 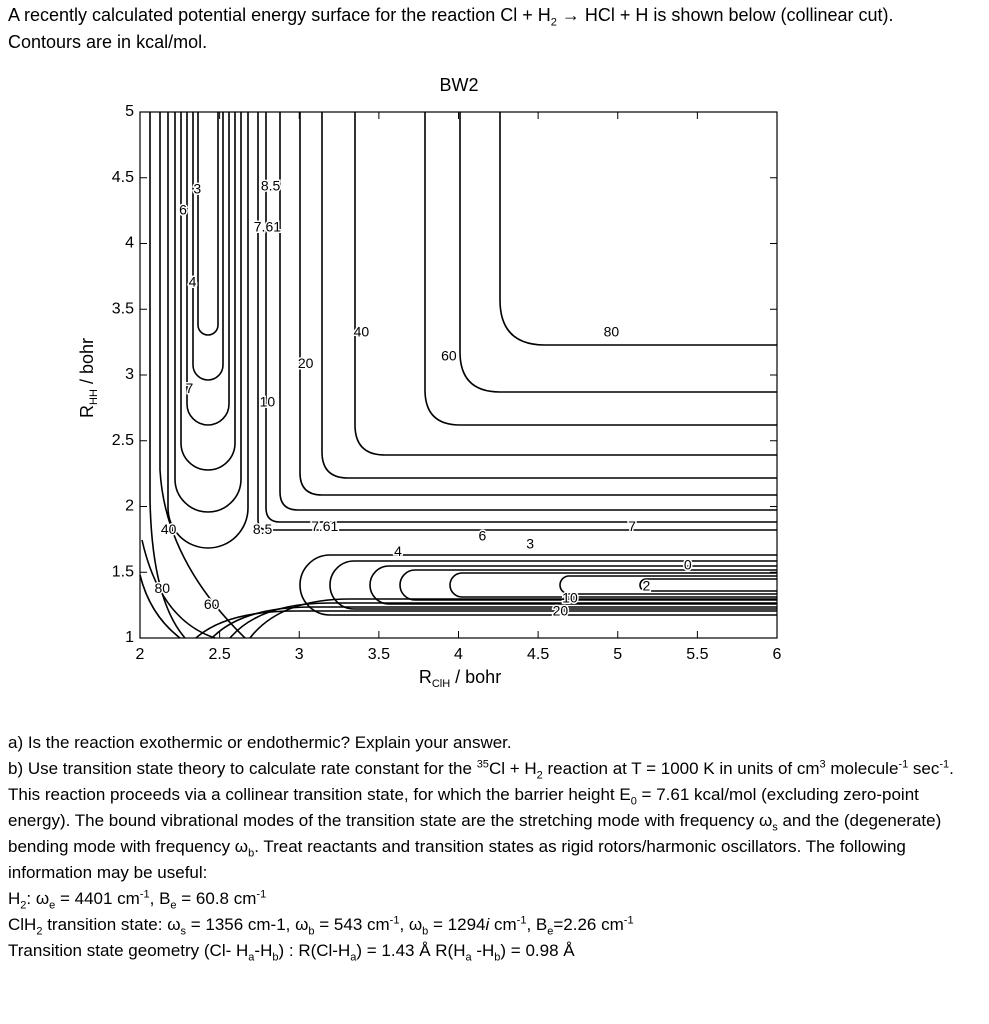 What do you see at coordinates (588, 924) in the screenshot?
I see `text-run: =2.26 cm` at bounding box center [588, 924].